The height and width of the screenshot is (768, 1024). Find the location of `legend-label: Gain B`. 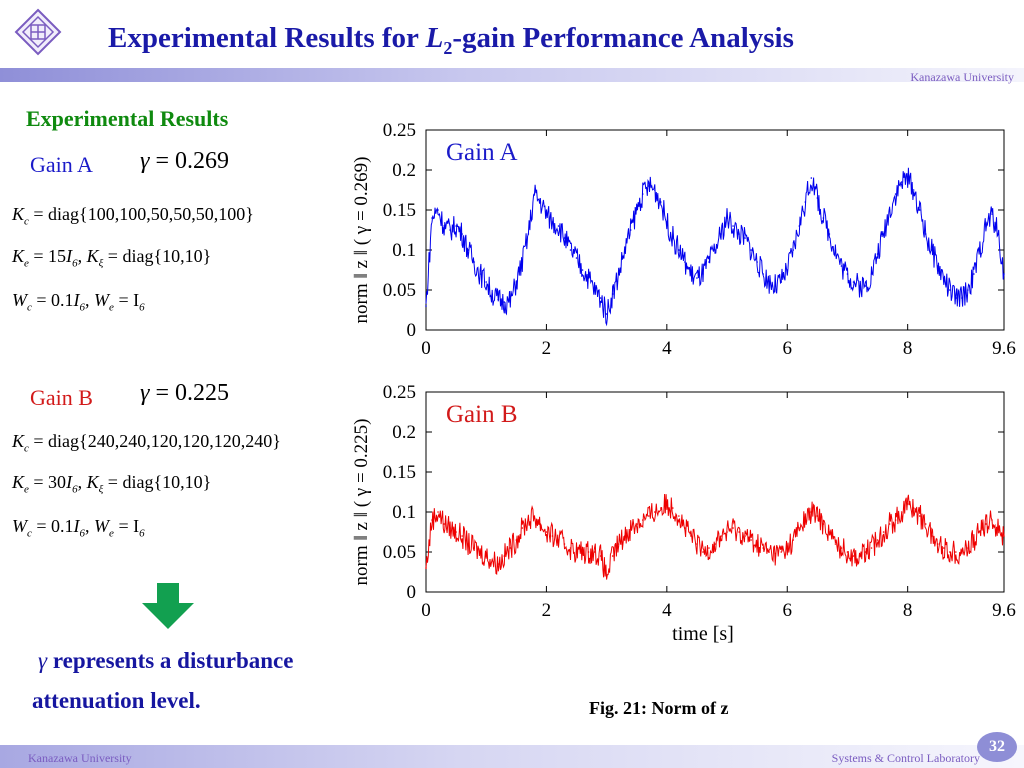

legend-label: Gain B is located at coordinates (482, 414).